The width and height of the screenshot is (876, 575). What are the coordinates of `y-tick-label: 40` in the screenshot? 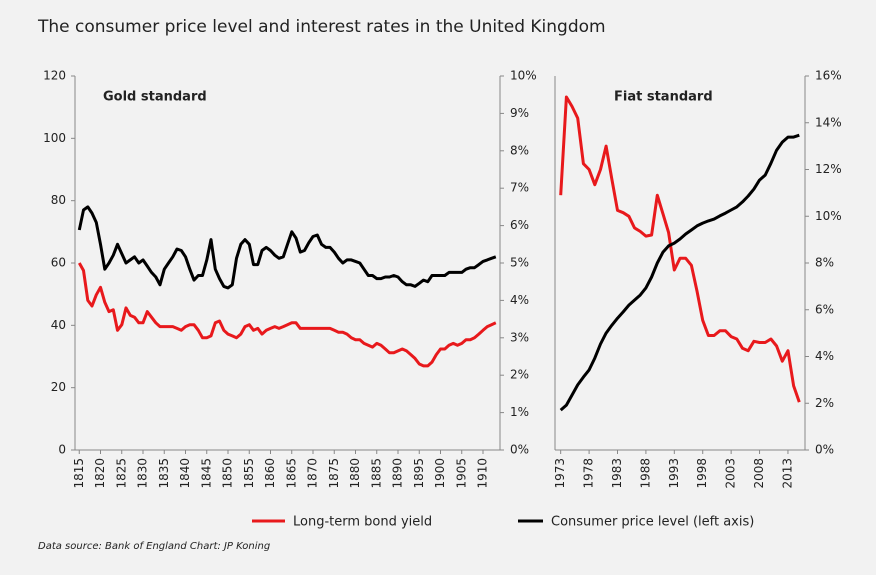 It's located at (58, 325).